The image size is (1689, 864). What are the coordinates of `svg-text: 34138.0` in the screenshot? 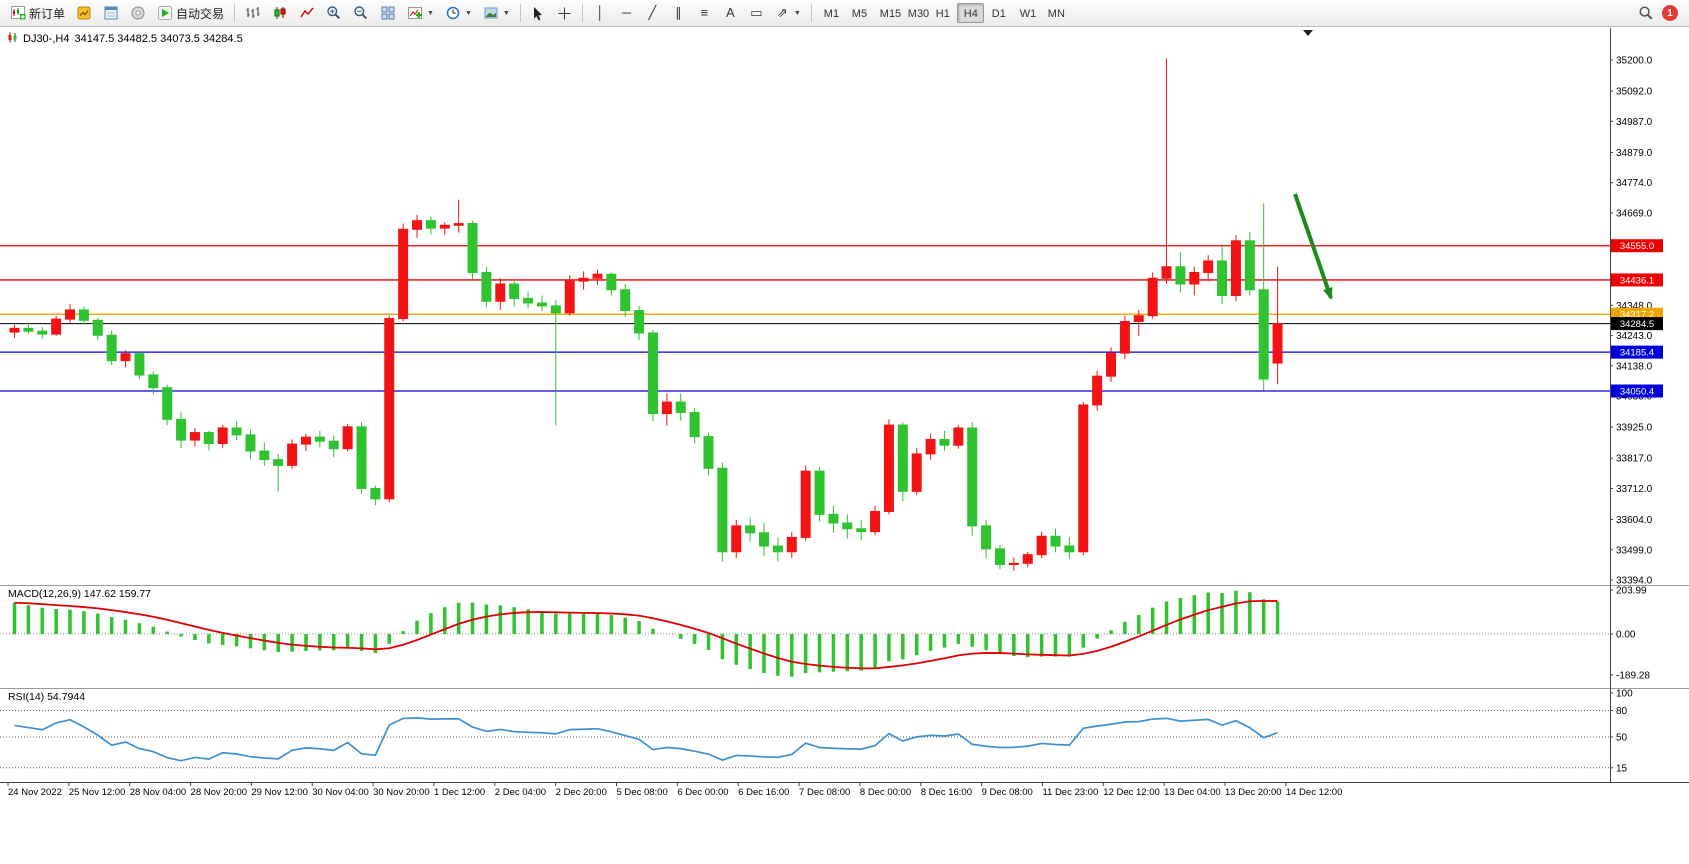 It's located at (1634, 366).